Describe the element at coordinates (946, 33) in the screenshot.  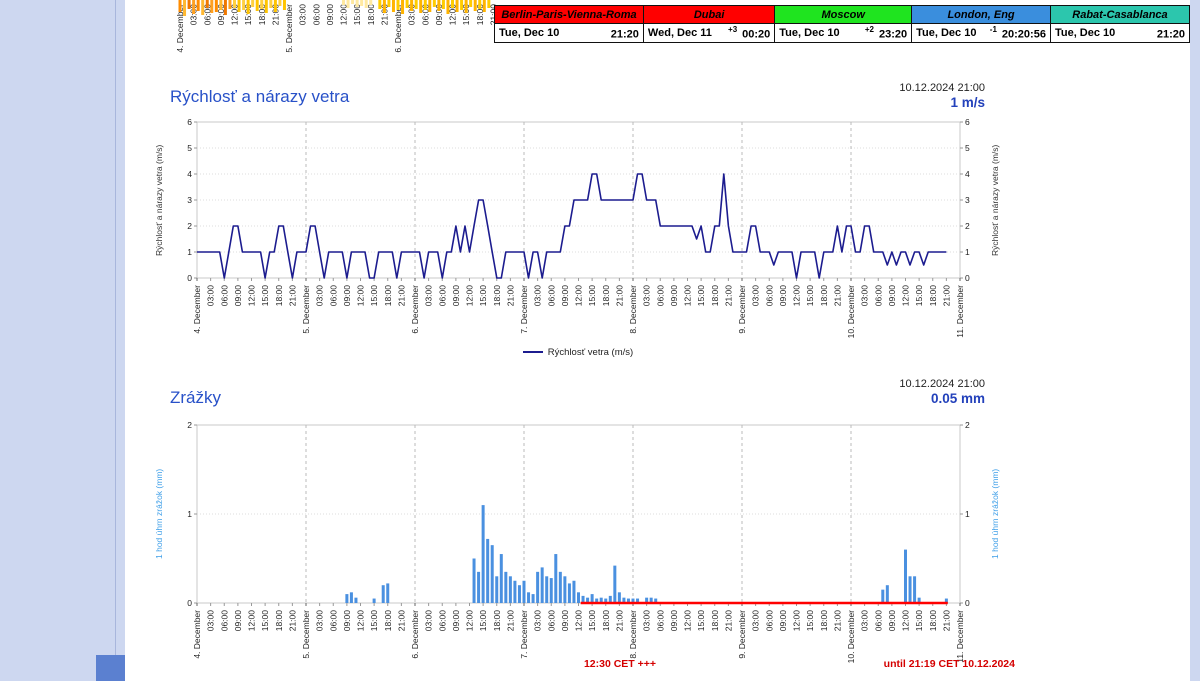
I see `clock-date: Tue, Dec 10` at that location.